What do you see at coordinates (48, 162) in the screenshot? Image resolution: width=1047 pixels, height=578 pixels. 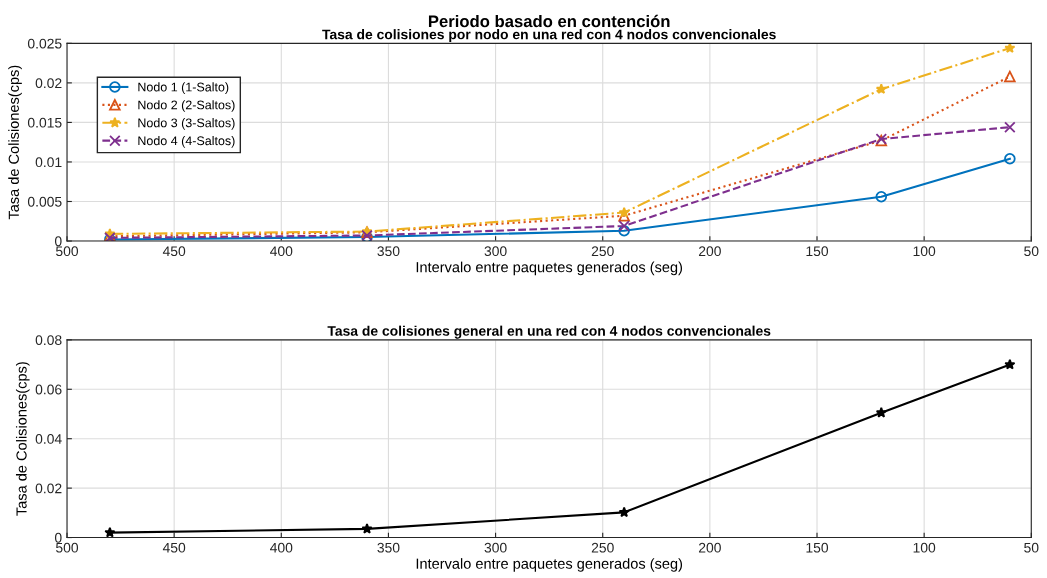 I see `y-tick-label: 0.01` at bounding box center [48, 162].